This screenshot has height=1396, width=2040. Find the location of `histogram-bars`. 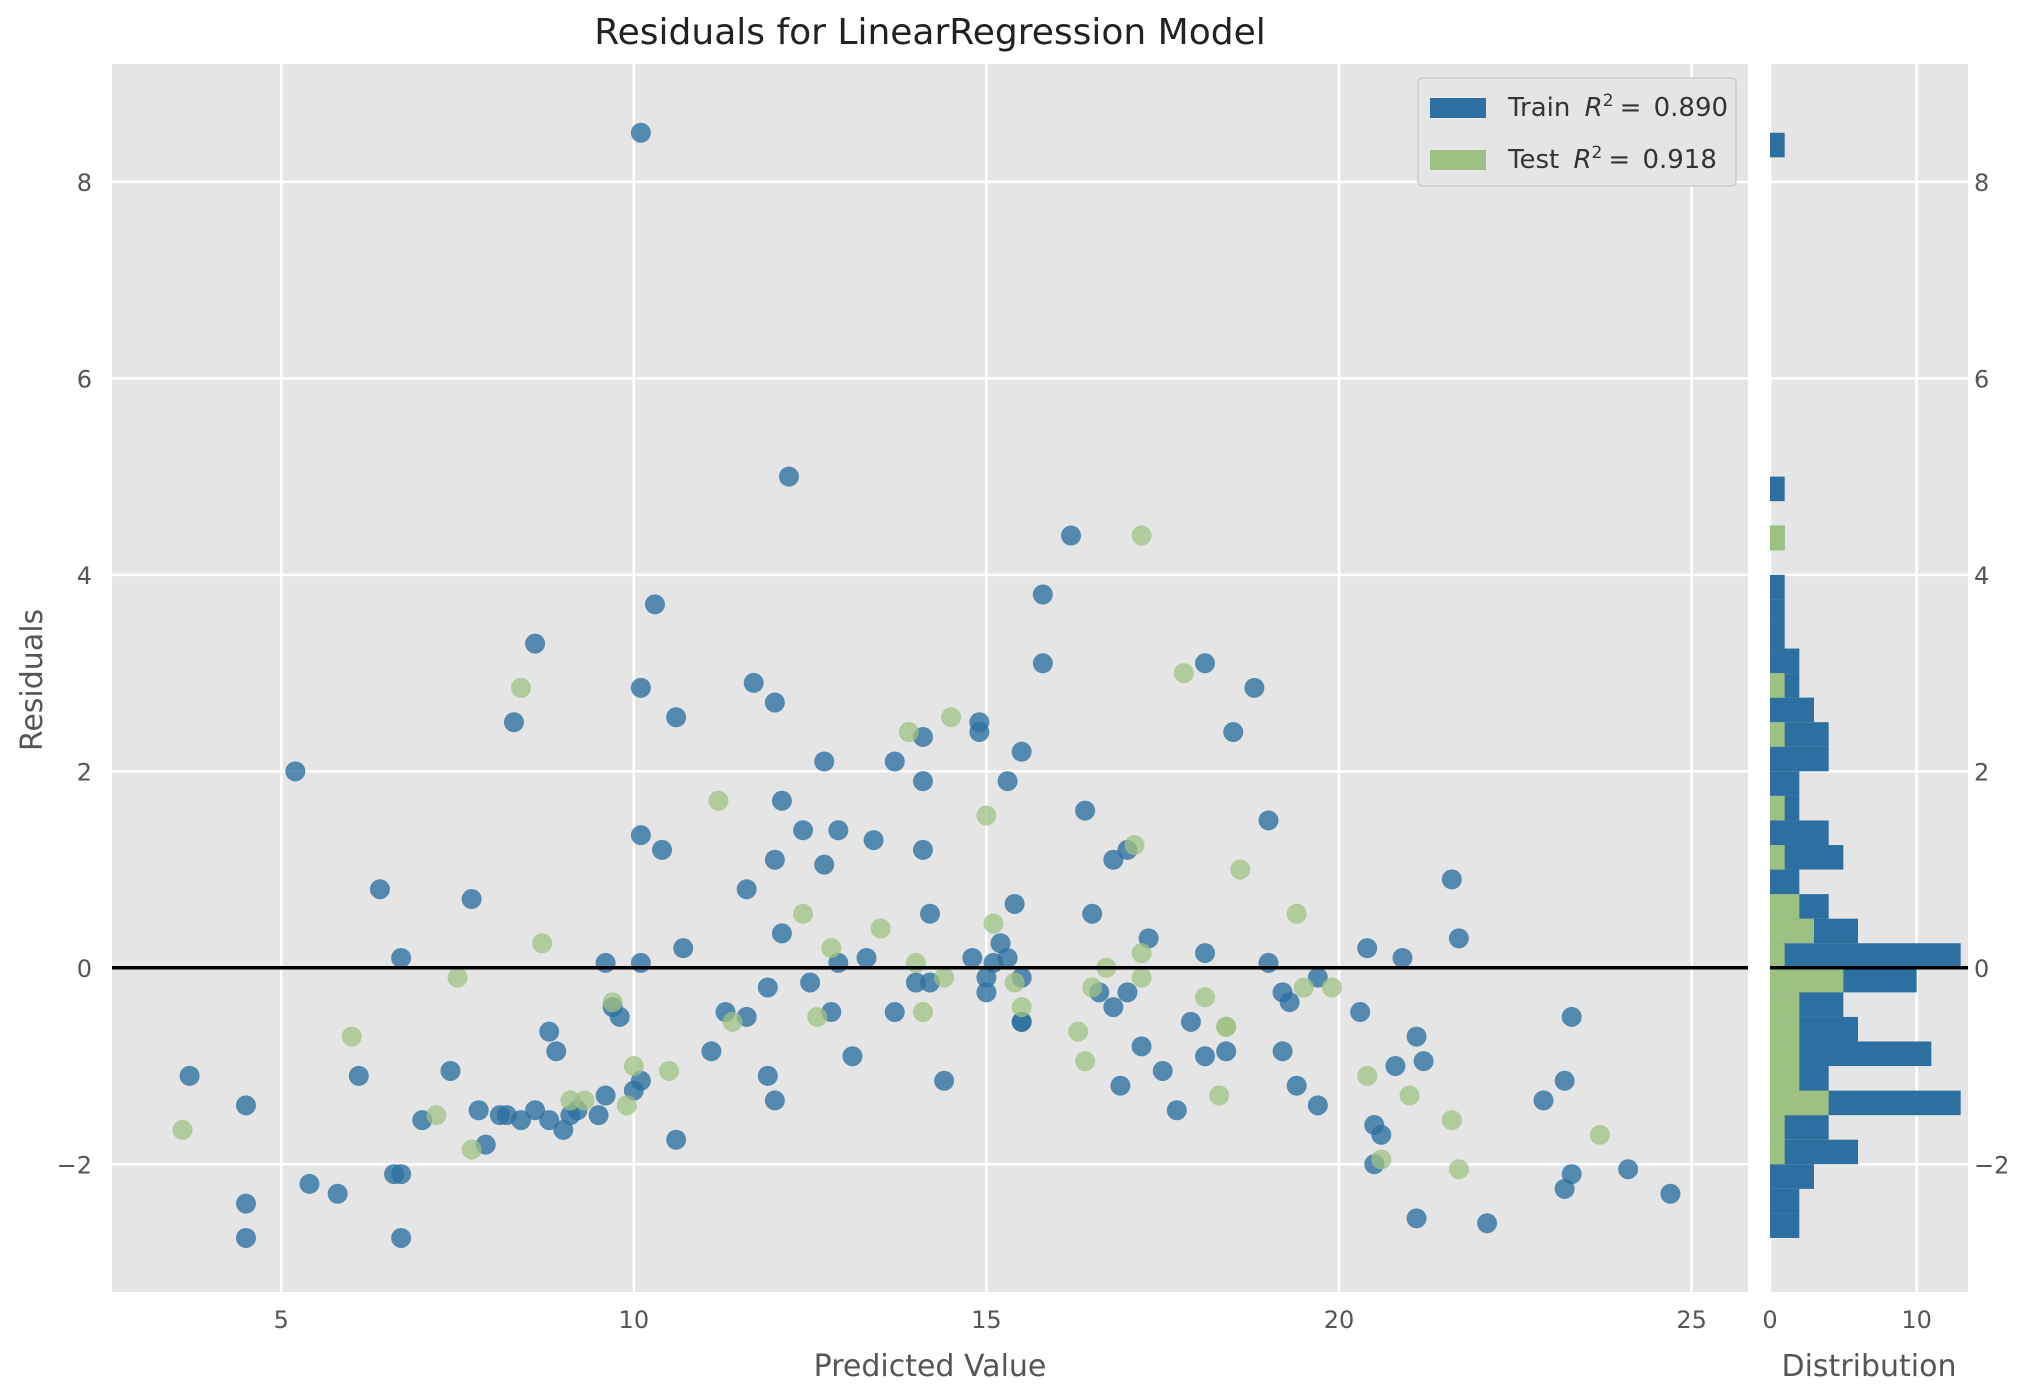

histogram-bars is located at coordinates (1865, 685).